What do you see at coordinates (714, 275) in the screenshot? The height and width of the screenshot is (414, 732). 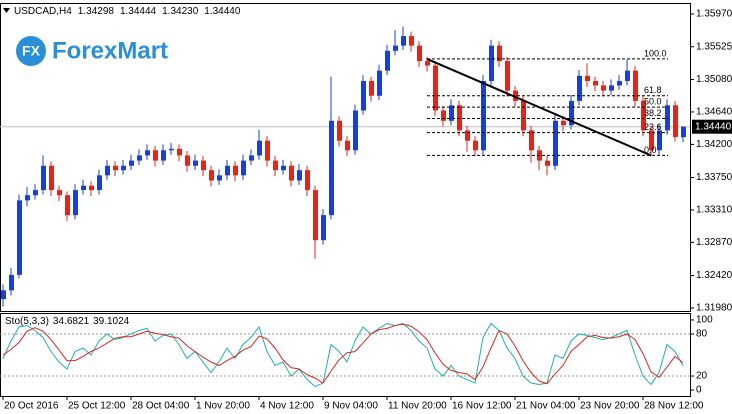 I see `y-tick-label: 1.32420` at bounding box center [714, 275].